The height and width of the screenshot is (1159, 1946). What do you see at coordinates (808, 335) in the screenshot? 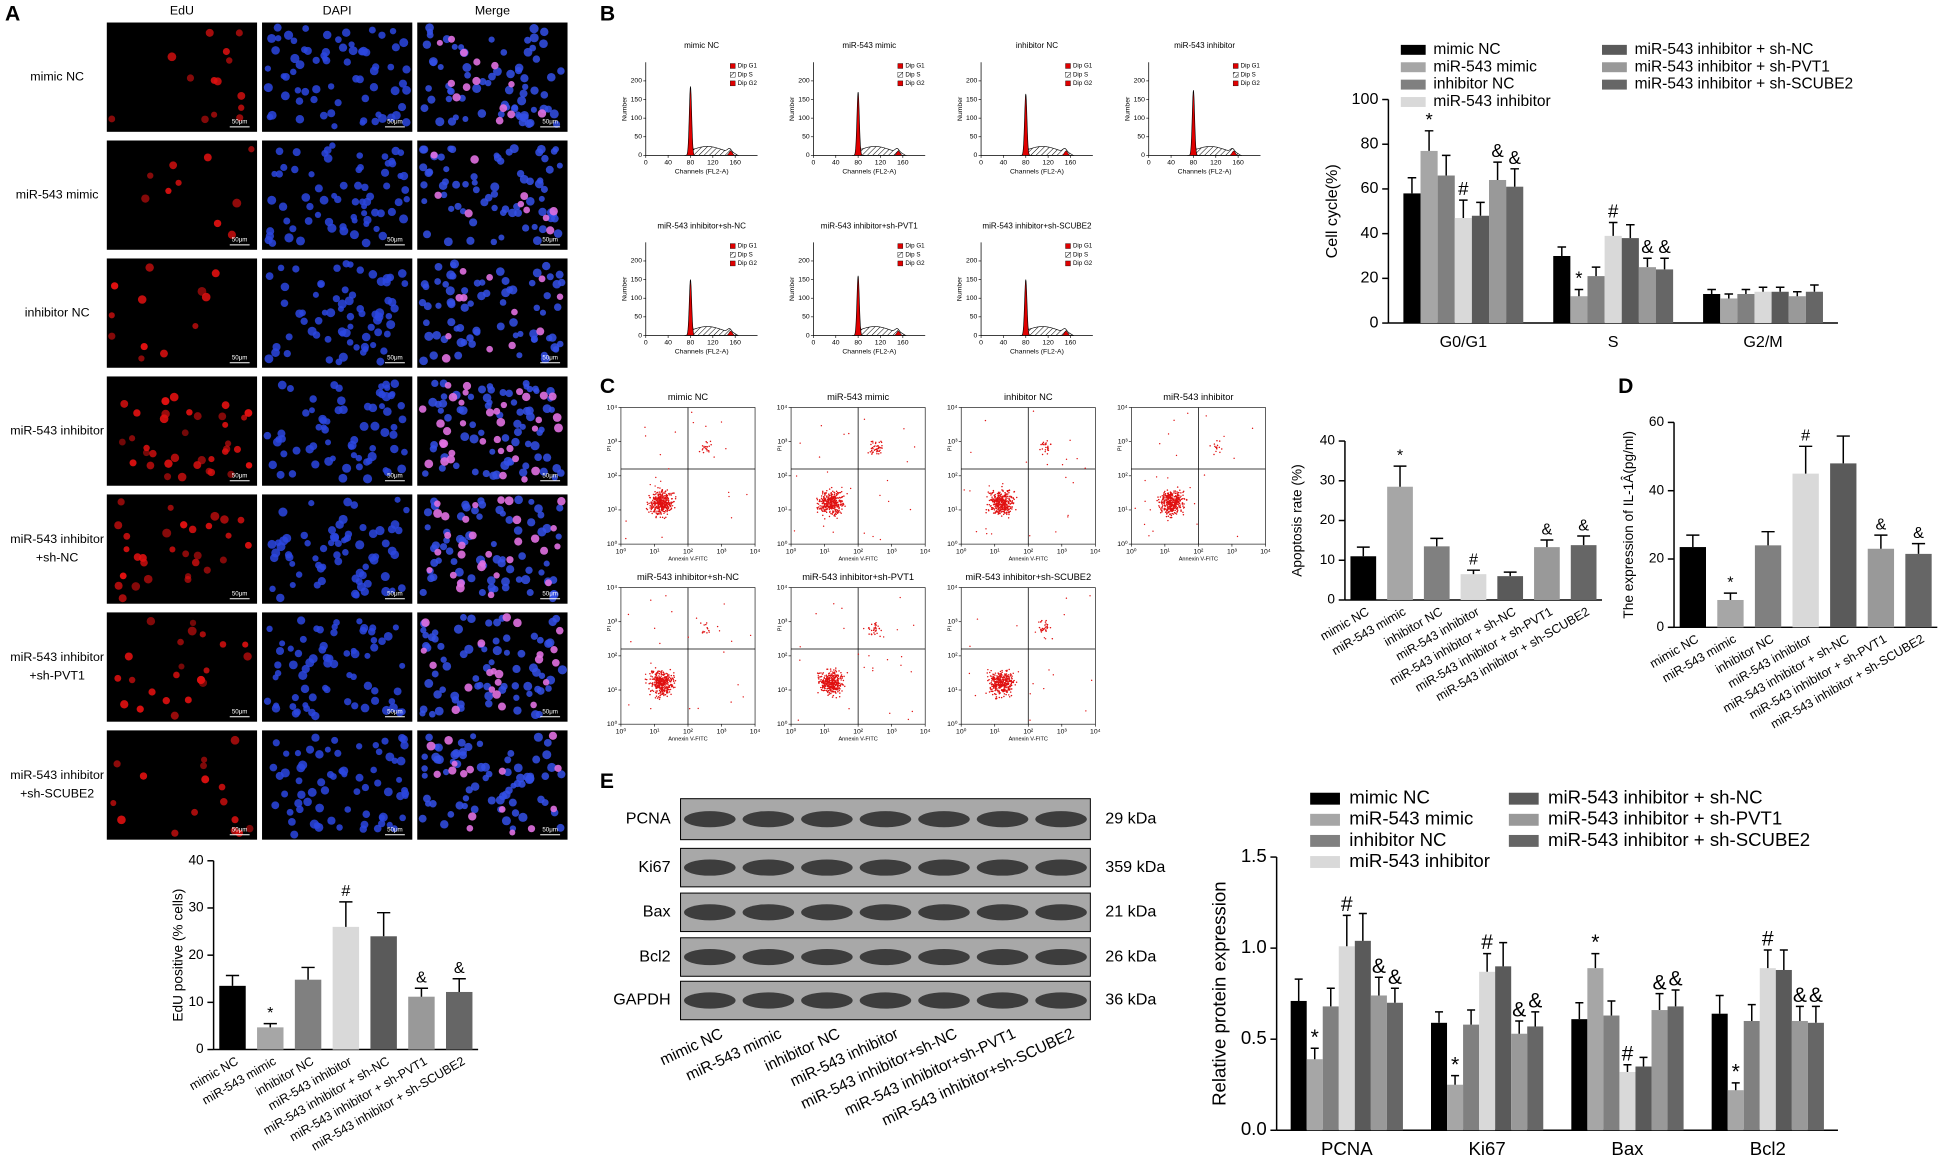
I see `histogram-y-tick-label: 0` at bounding box center [808, 335].